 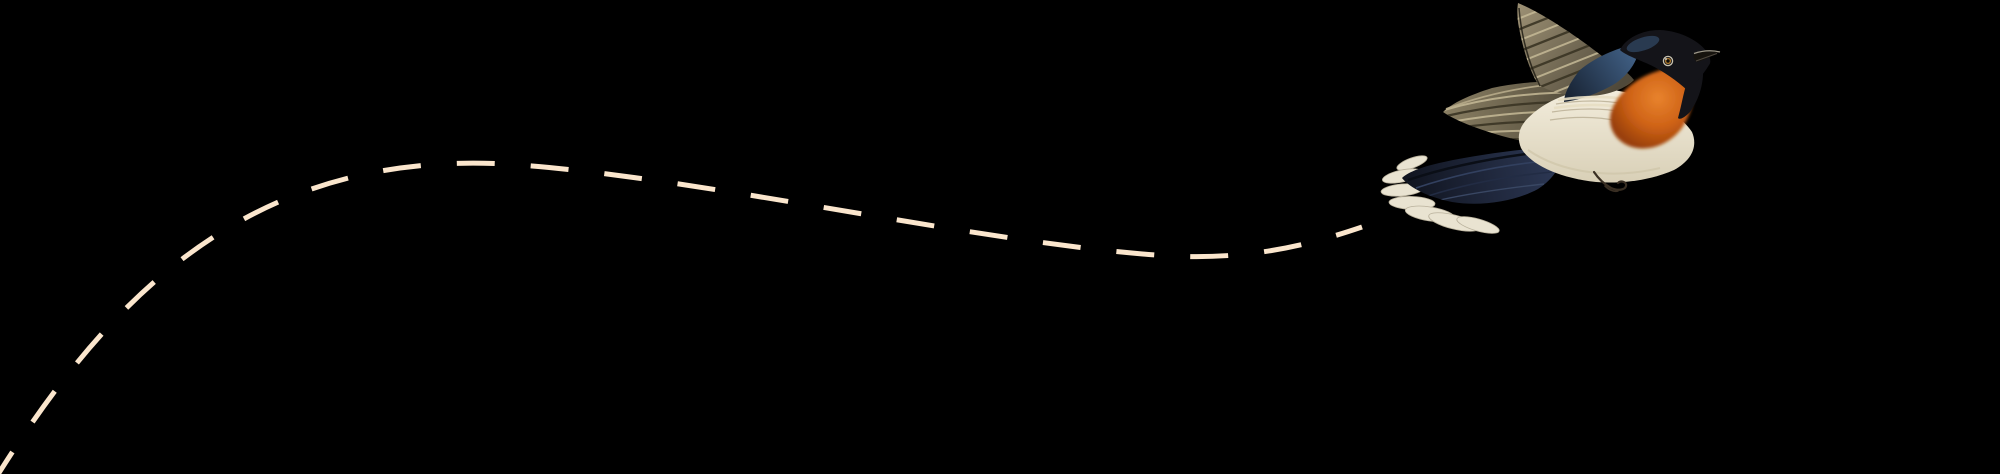 I want to click on bird-foot, so click(x=1610, y=181).